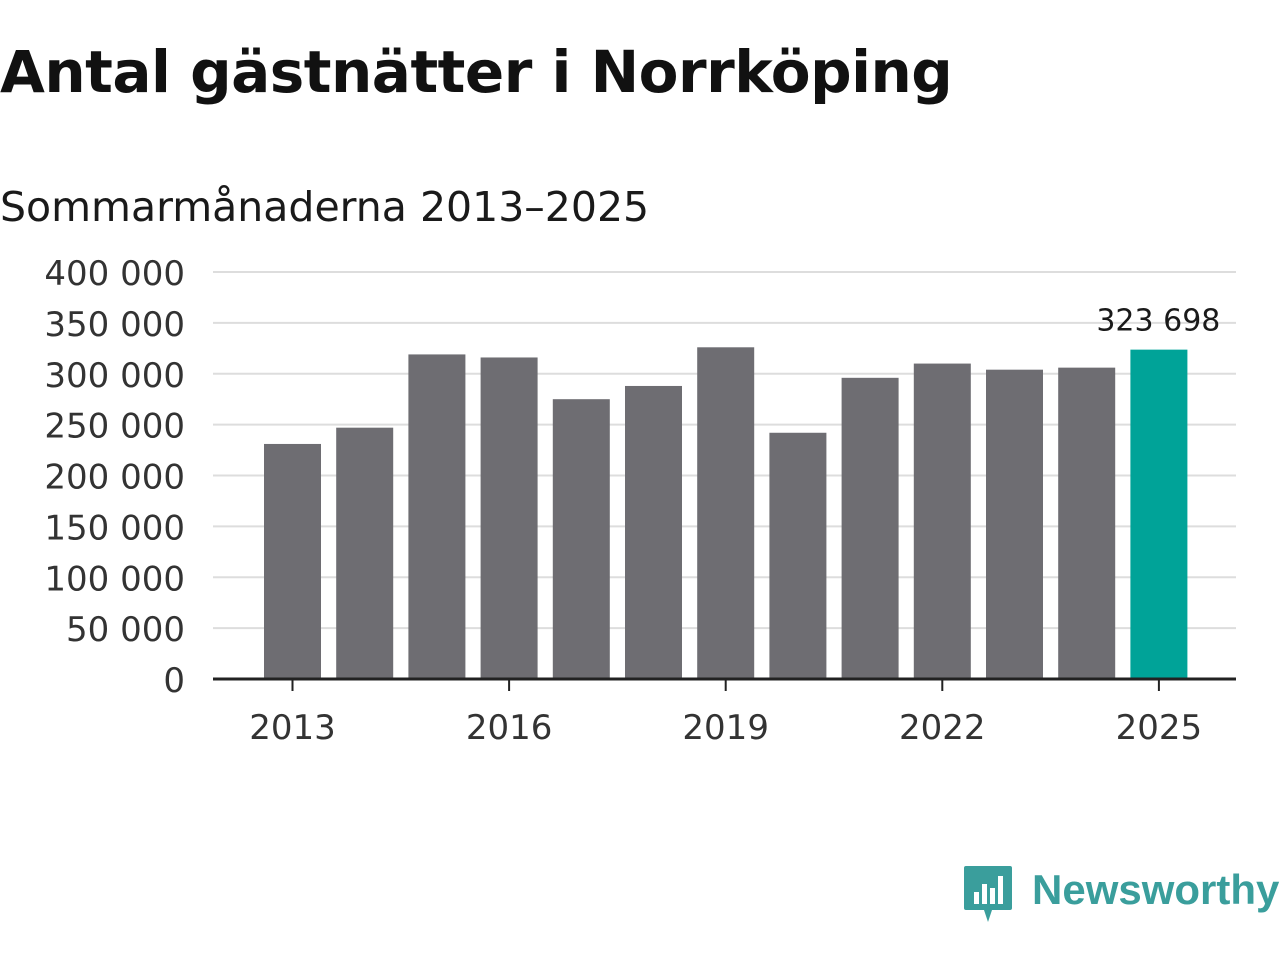 Image resolution: width=1280 pixels, height=960 pixels. I want to click on chart-title: Antal gästnätter i Norrköping, so click(476, 72).